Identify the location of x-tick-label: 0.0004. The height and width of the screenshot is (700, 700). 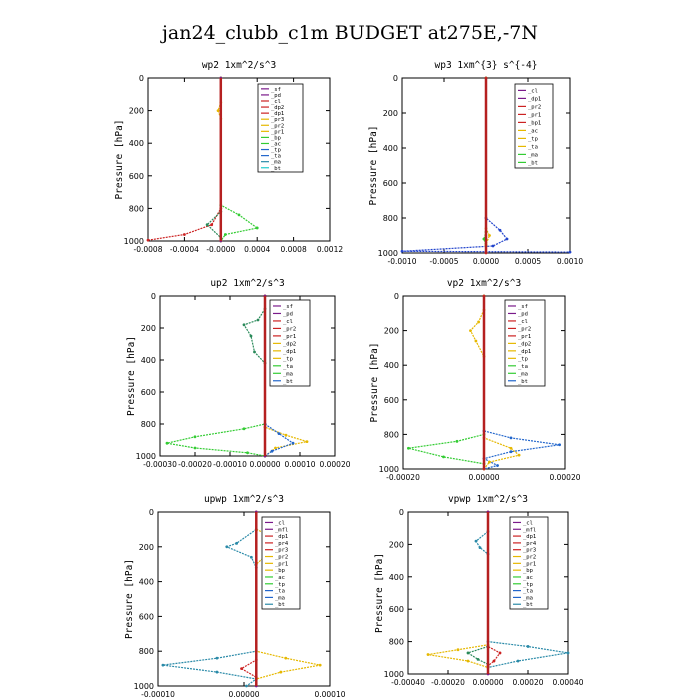
(257, 249).